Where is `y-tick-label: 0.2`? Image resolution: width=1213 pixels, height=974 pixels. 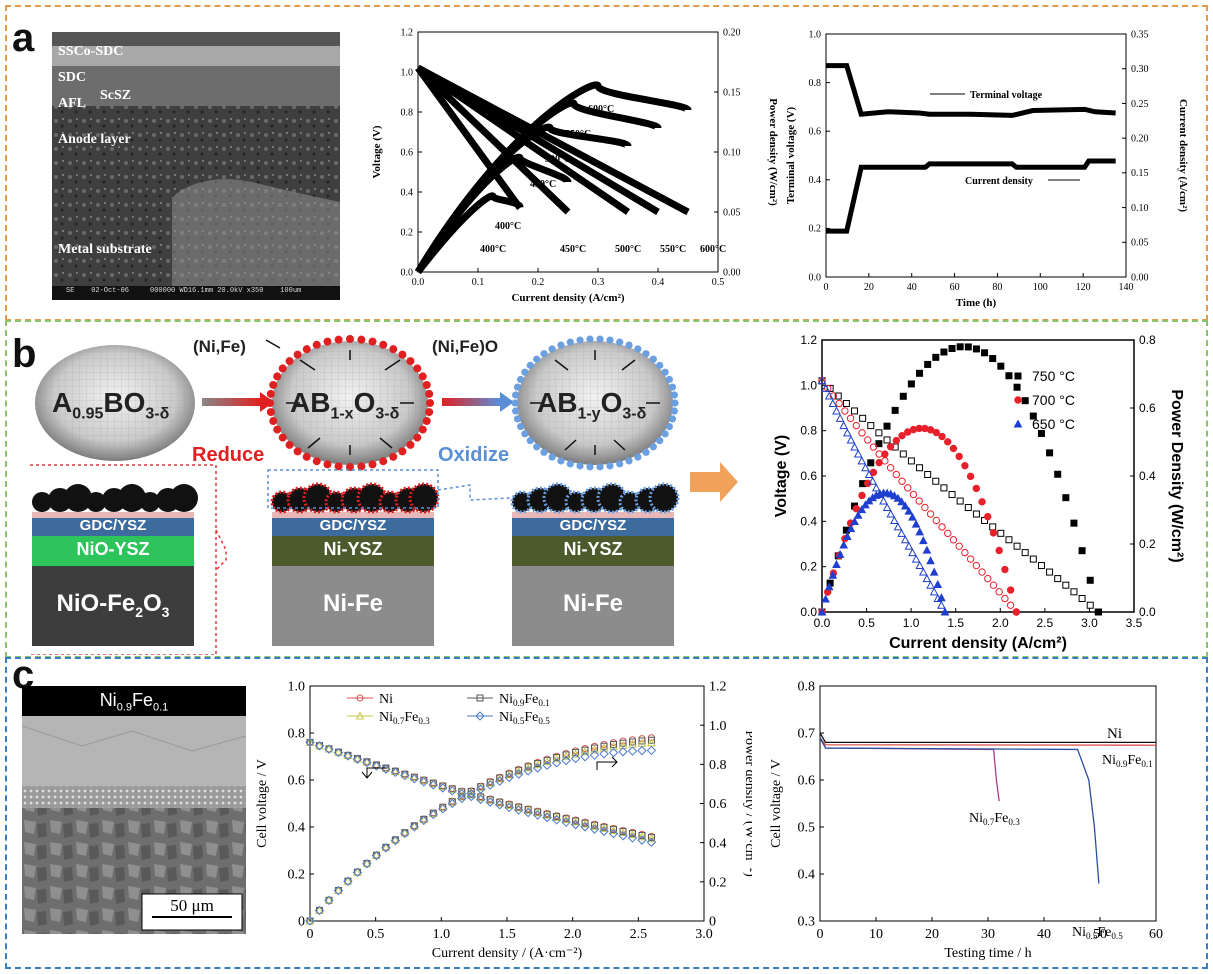 y-tick-label: 0.2 is located at coordinates (808, 567).